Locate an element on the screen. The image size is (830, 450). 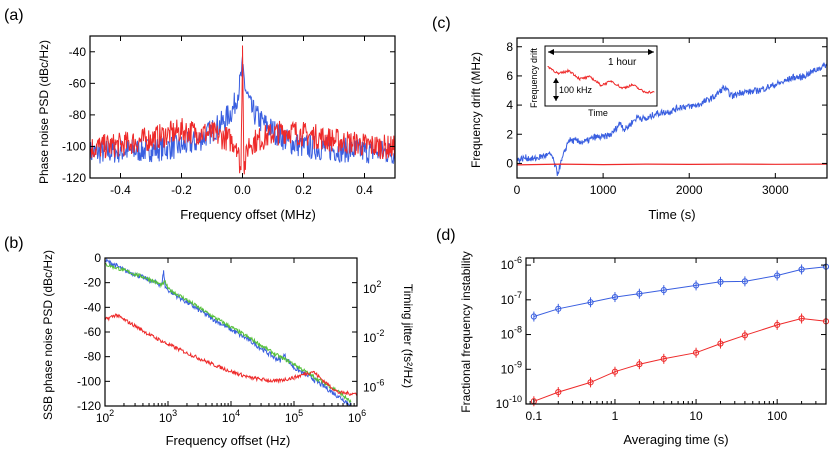
panel-c-plot is located at coordinates (672, 119).